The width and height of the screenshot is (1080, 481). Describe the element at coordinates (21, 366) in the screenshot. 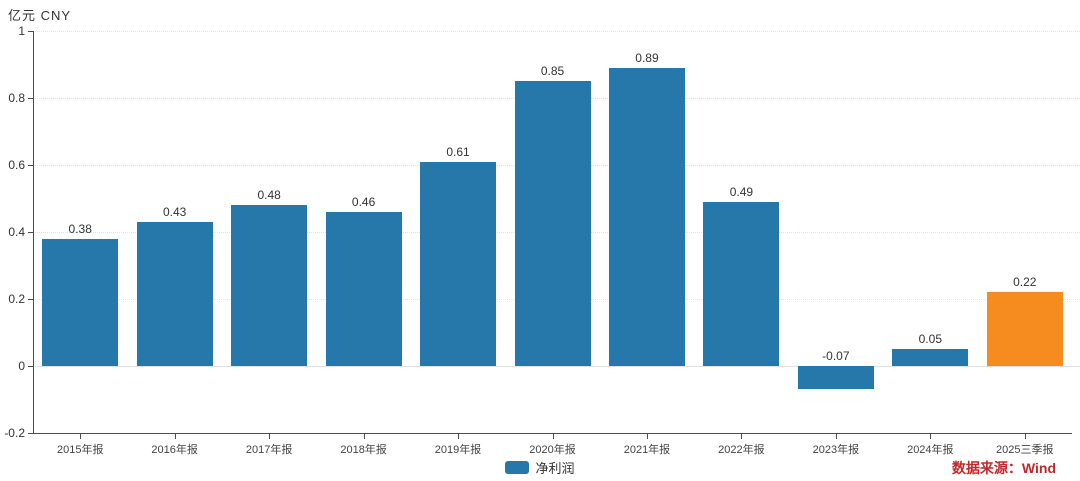

I see `y-axis-tick-label: 0` at that location.